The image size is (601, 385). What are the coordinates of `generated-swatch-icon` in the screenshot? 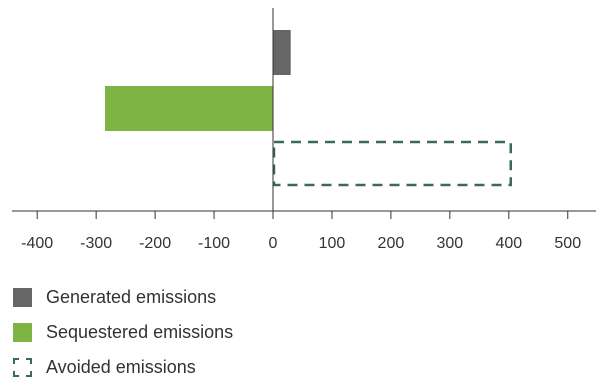 It's located at (22, 297).